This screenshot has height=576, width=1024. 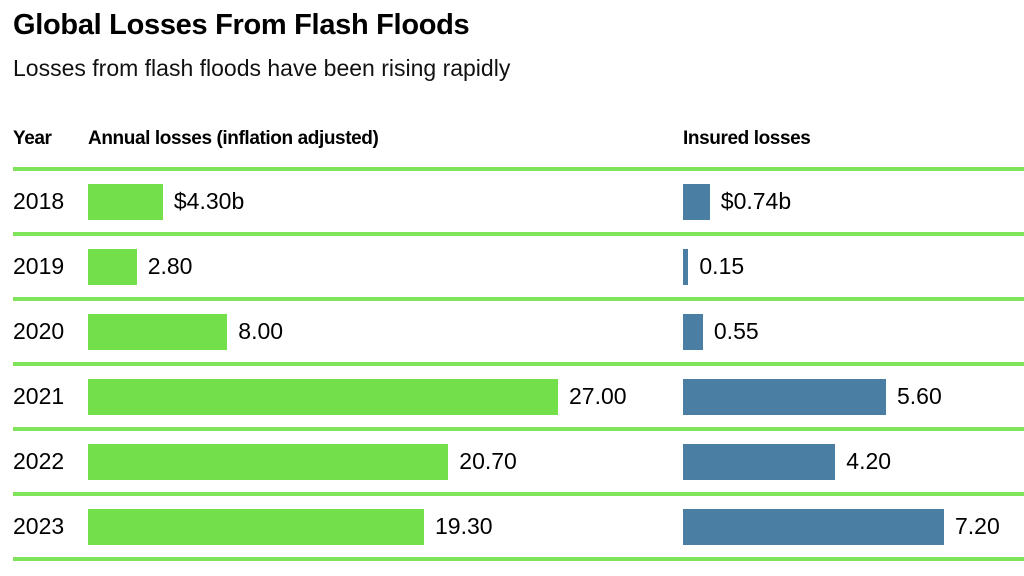 What do you see at coordinates (919, 396) in the screenshot?
I see `insured-losses-value: 5.60` at bounding box center [919, 396].